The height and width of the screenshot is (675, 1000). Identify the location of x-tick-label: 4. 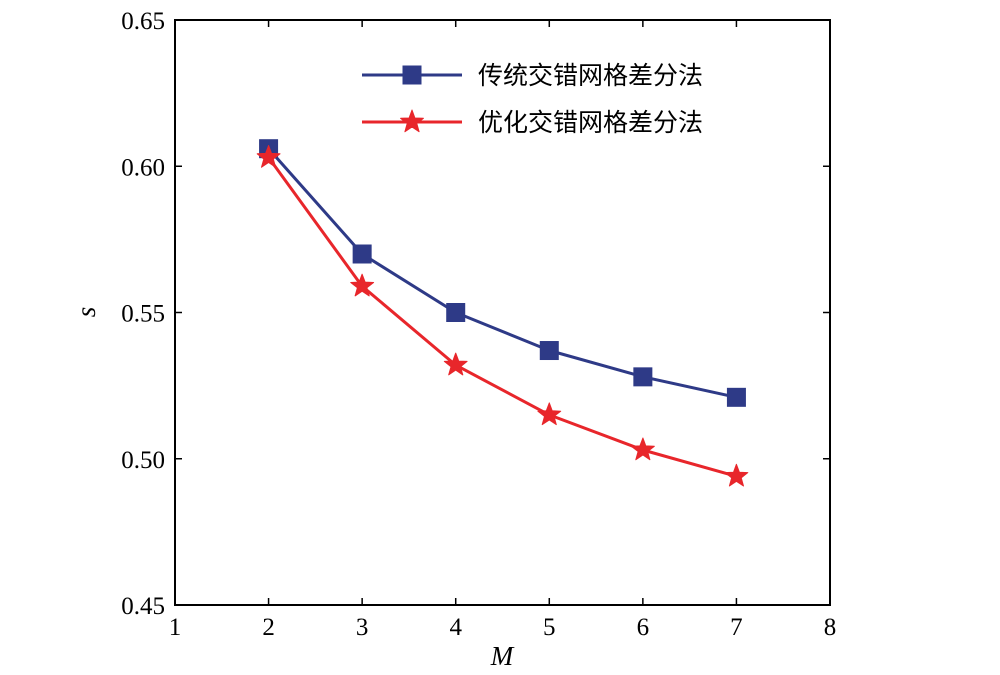
(455, 627).